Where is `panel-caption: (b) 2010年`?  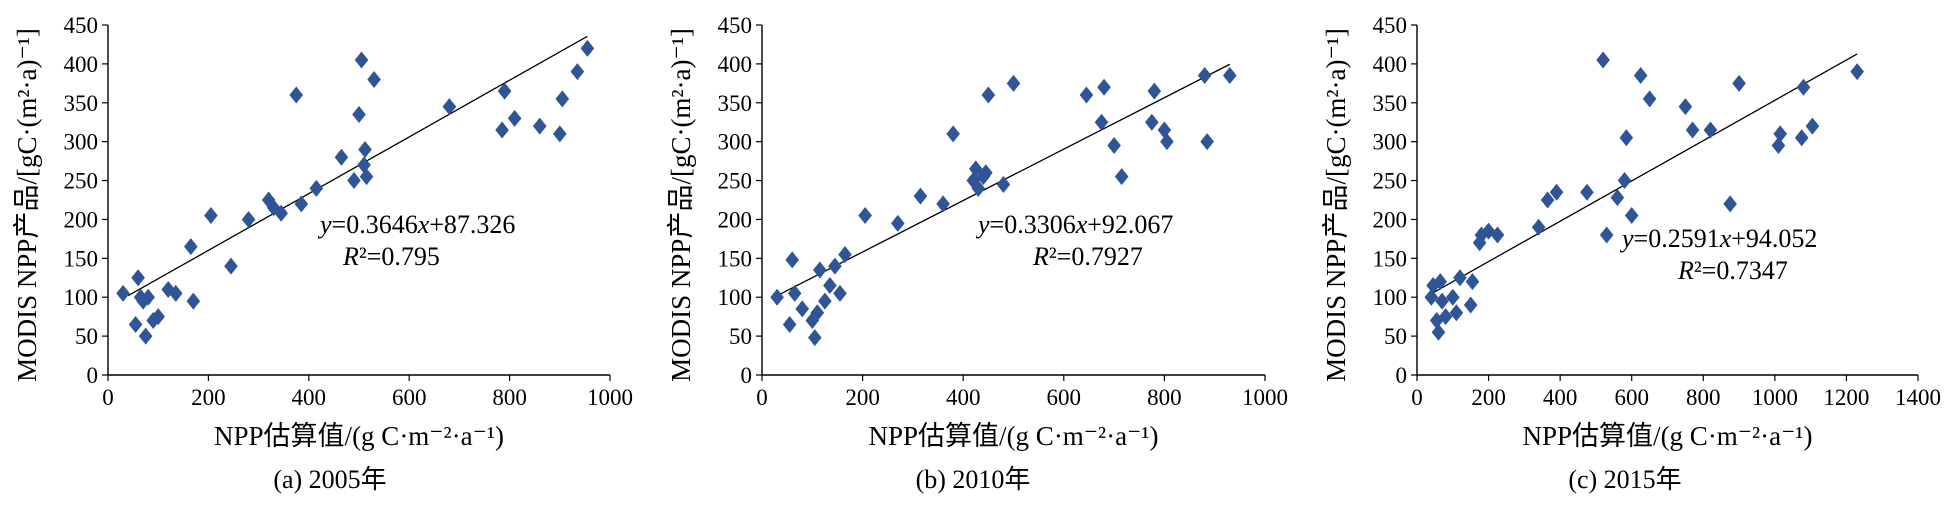 panel-caption: (b) 2010年 is located at coordinates (973, 479).